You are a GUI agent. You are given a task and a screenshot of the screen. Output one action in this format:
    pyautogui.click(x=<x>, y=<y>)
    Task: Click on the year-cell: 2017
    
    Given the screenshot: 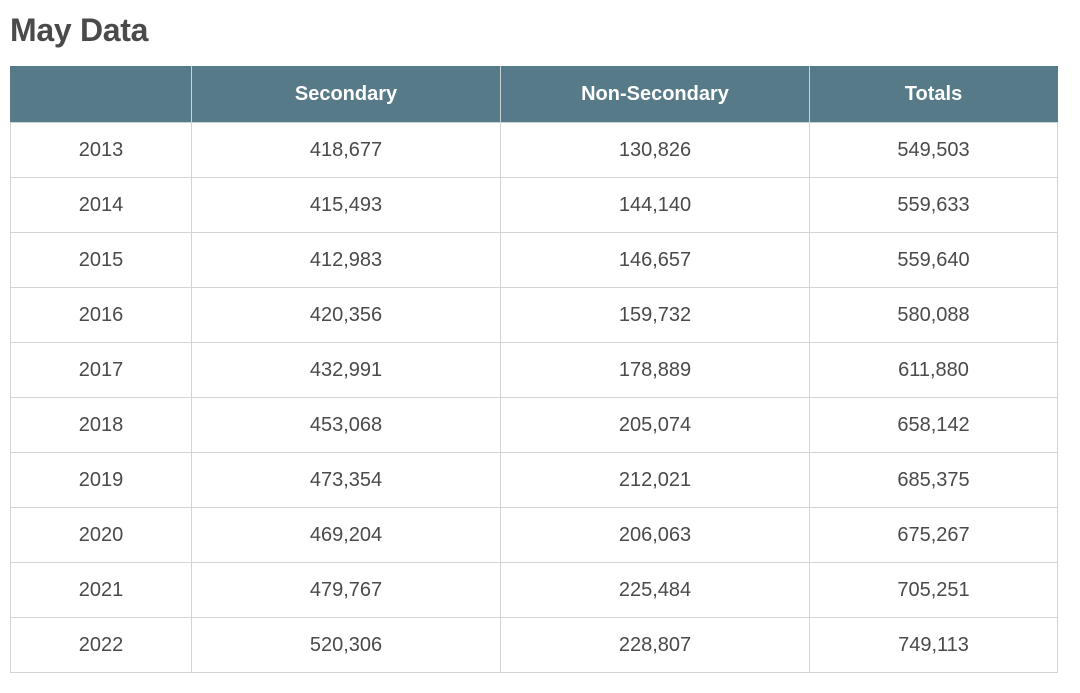 What is the action you would take?
    pyautogui.click(x=101, y=370)
    